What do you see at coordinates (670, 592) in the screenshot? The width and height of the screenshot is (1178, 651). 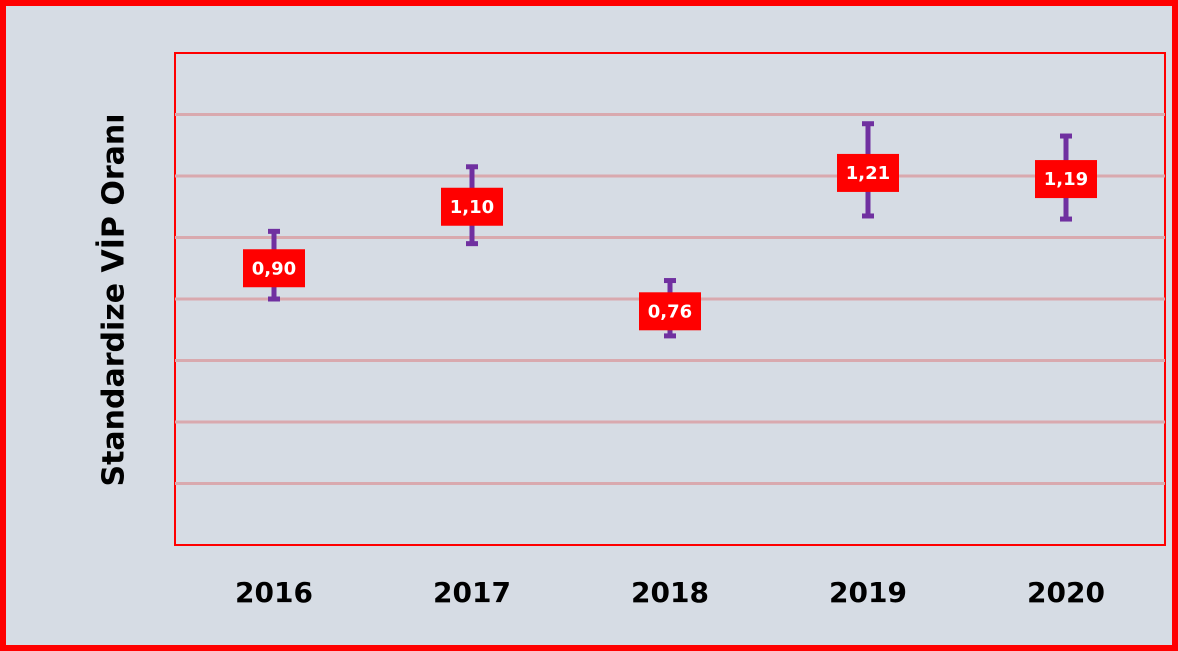 I see `x-tick-label: 2018` at bounding box center [670, 592].